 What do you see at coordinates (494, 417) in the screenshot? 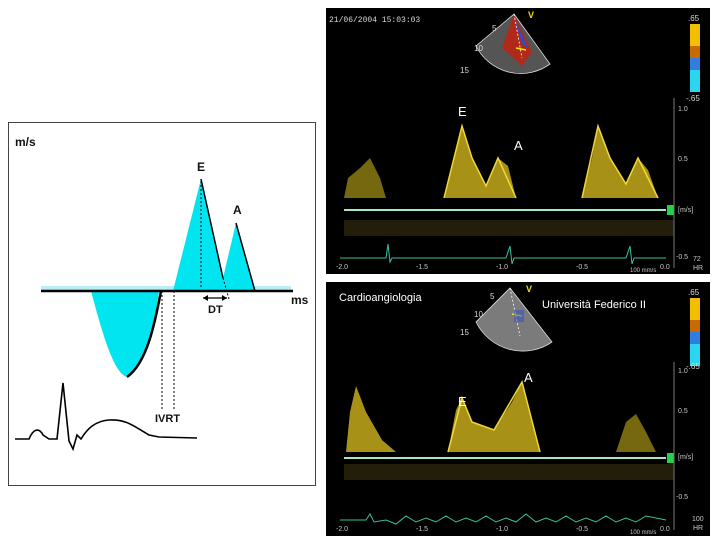
I see `spectral-envelope-bottom` at bounding box center [494, 417].